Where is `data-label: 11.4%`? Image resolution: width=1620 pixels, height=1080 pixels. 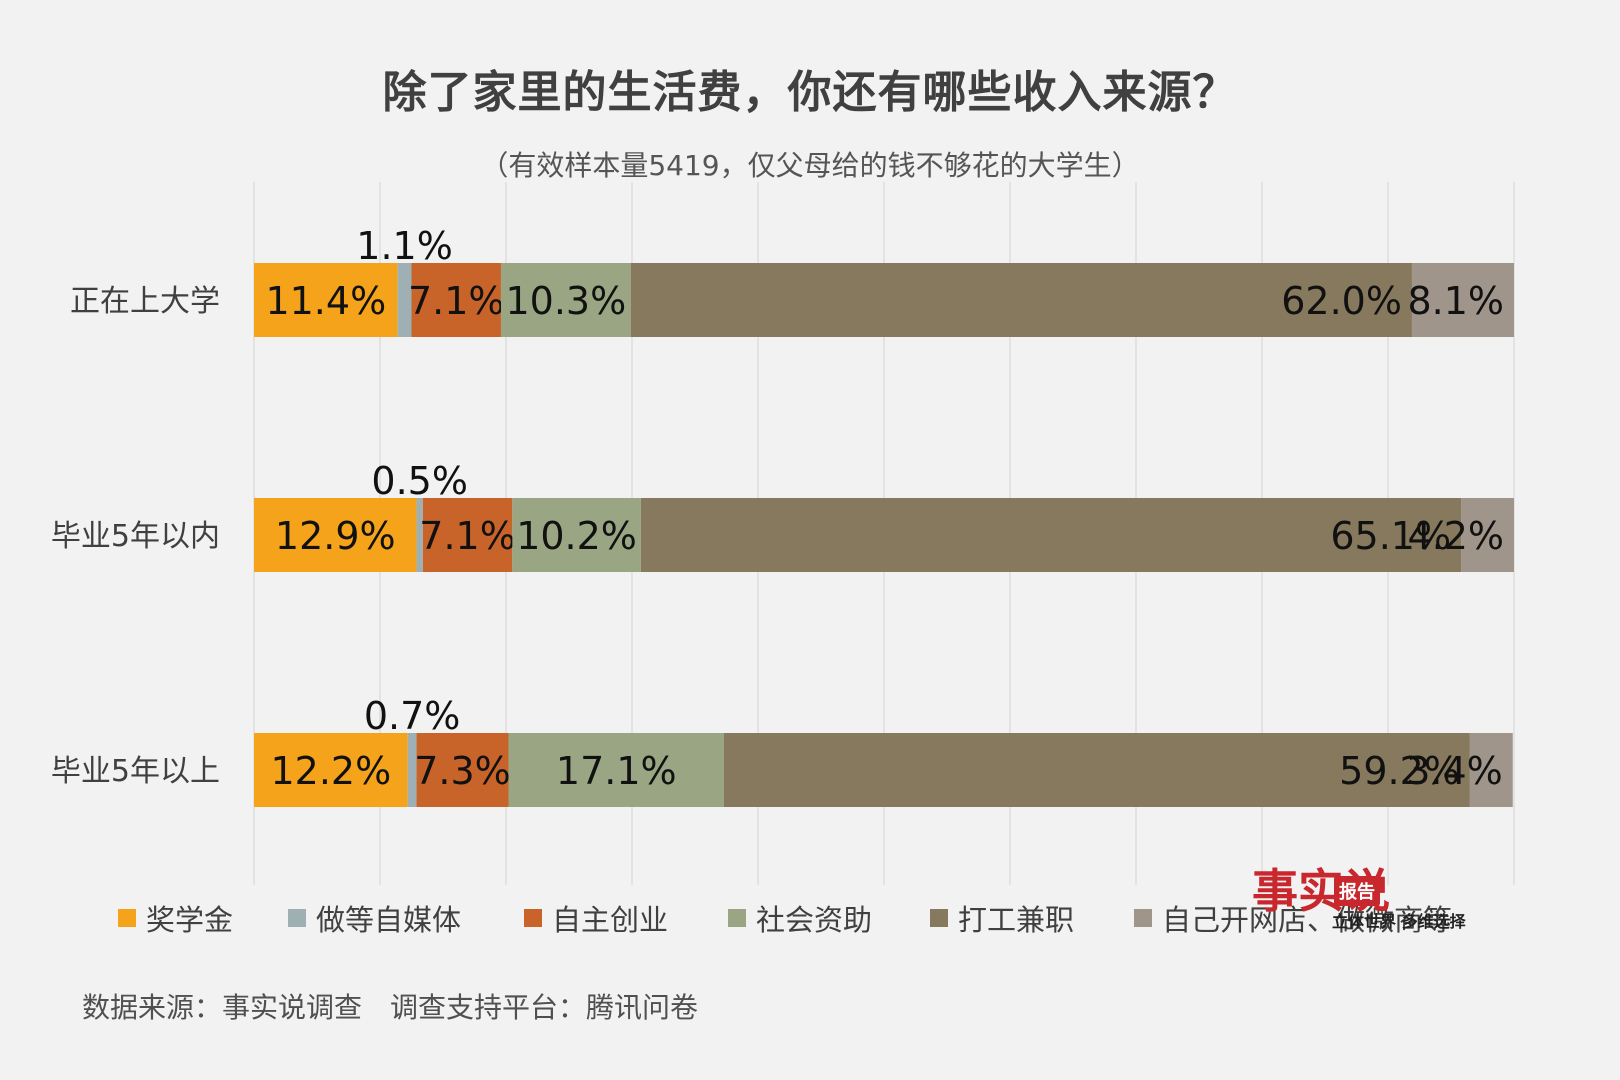
data-label: 11.4% is located at coordinates (325, 301).